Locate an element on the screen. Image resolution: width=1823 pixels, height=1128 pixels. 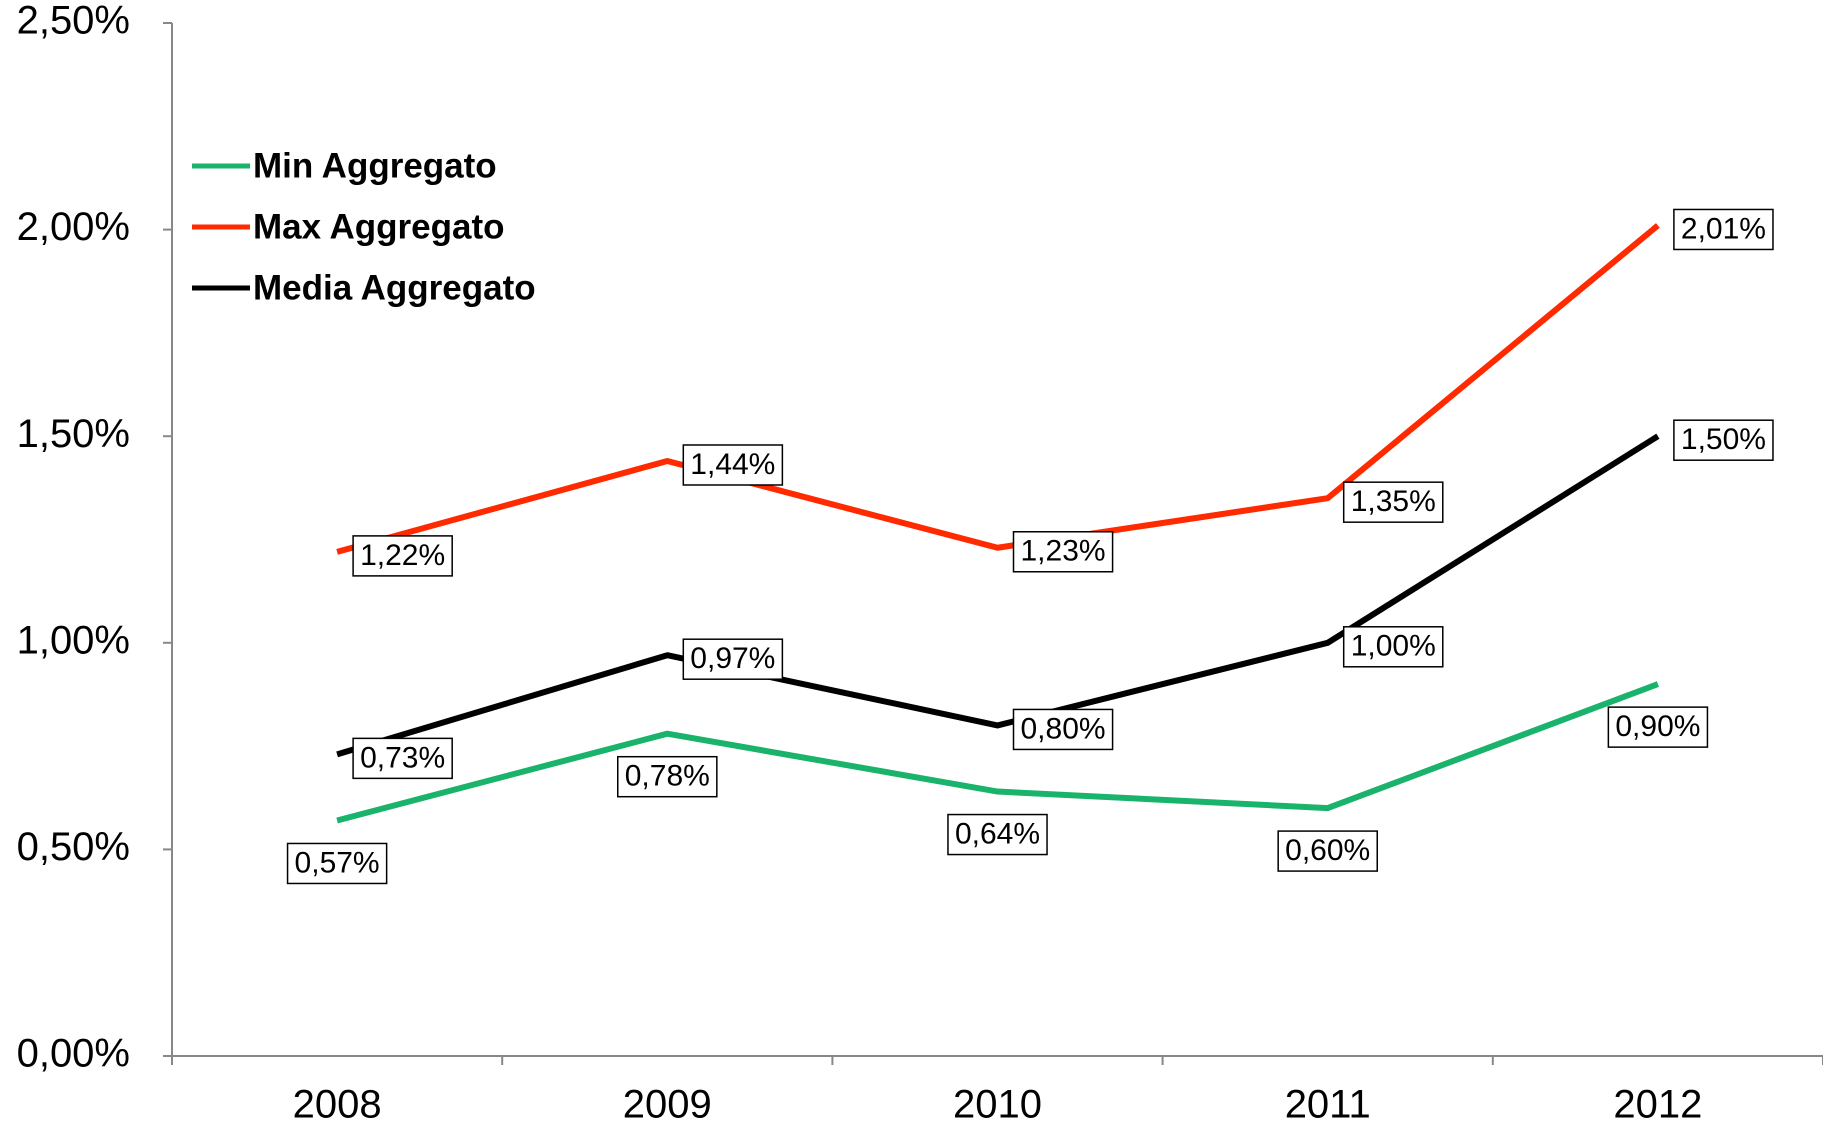
data-label-text: 1,23% is located at coordinates (1063, 551).